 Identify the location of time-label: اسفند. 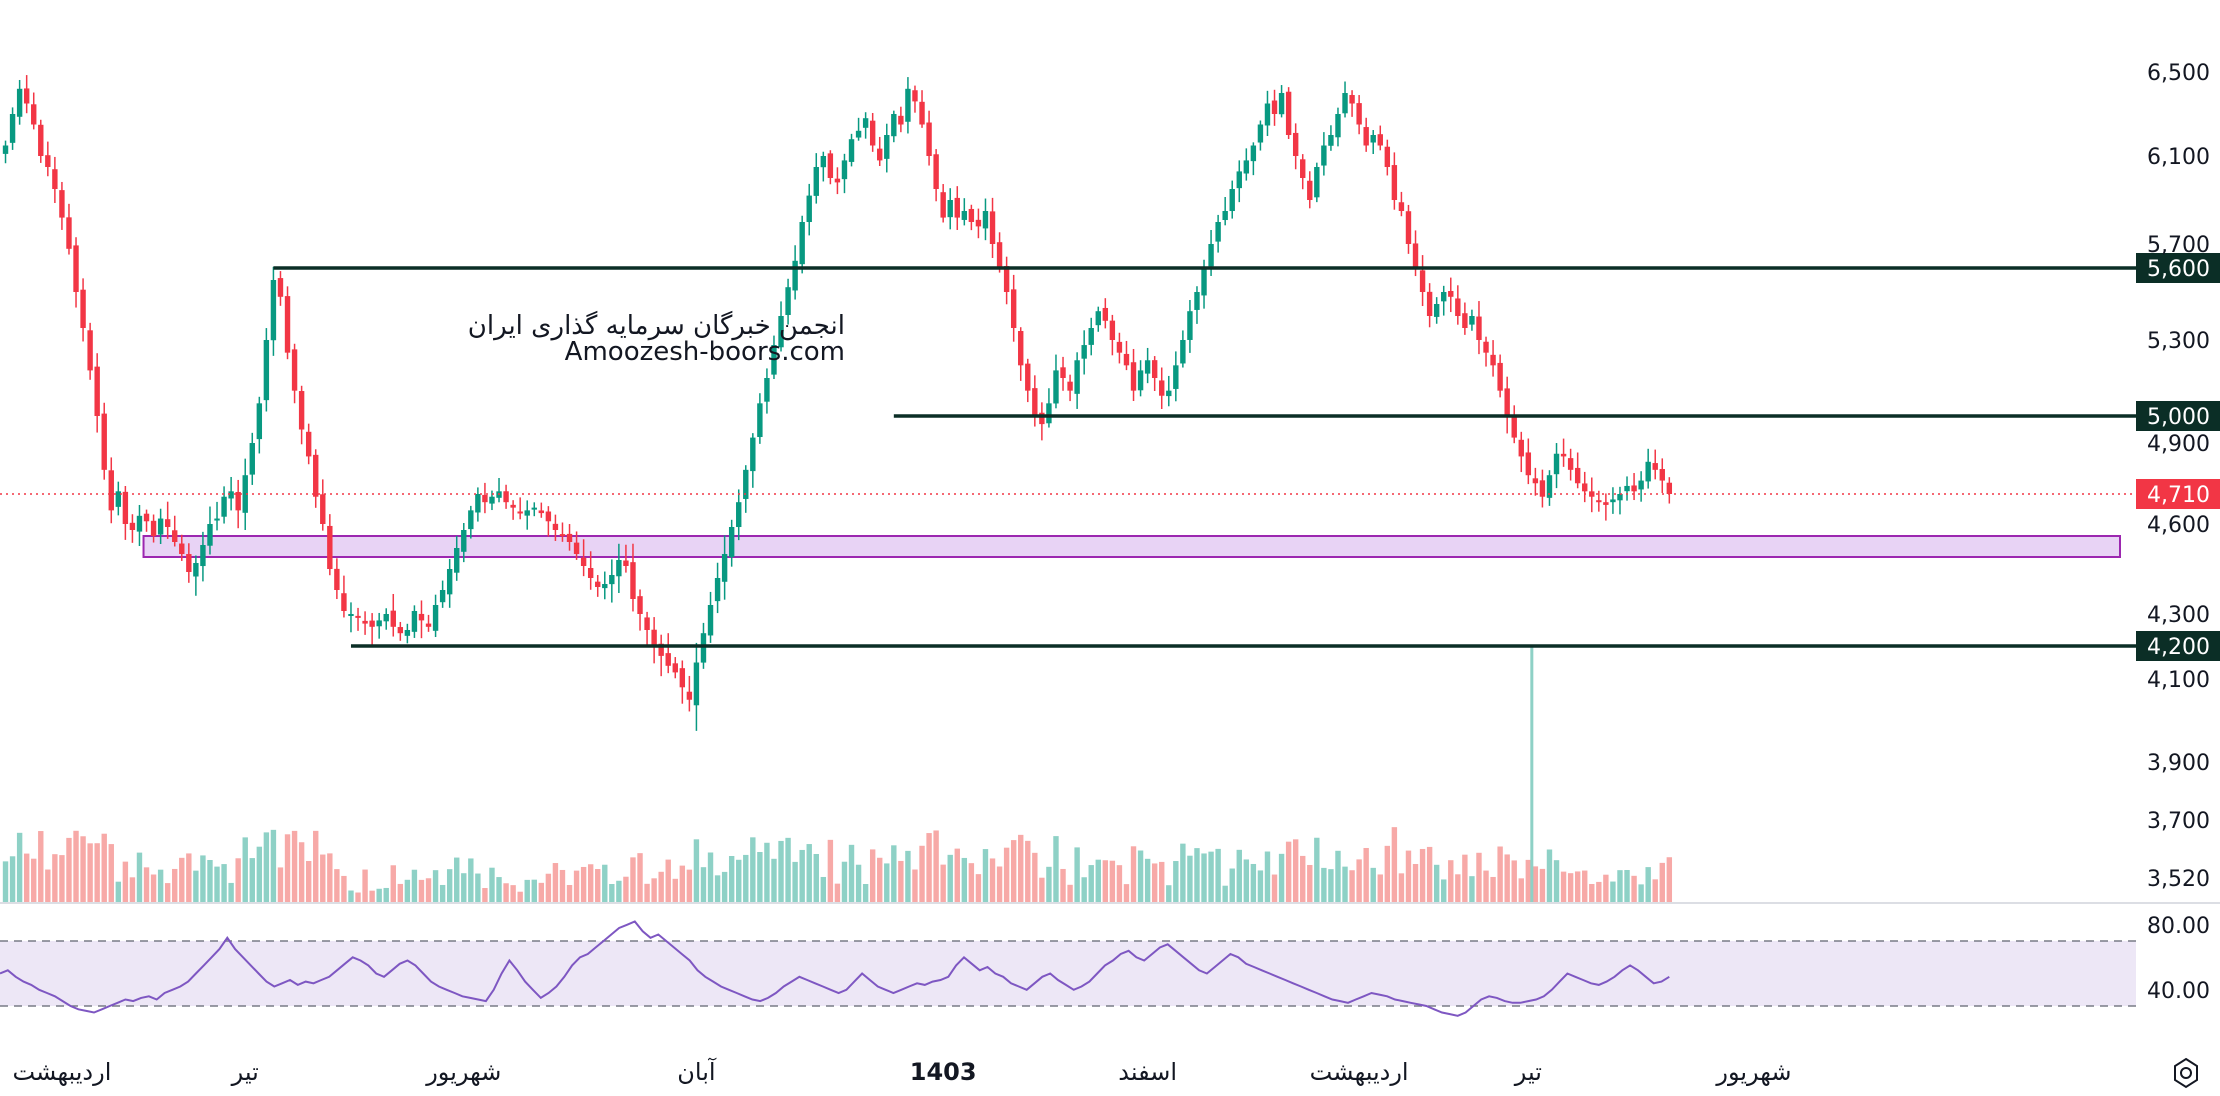
(1147, 1072).